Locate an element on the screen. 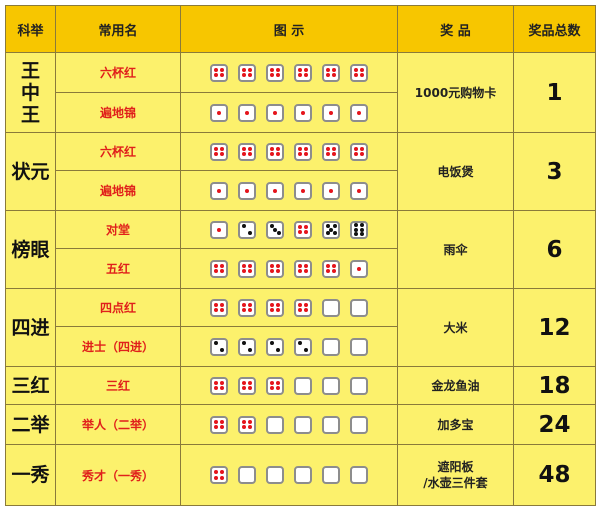  count-cell: 1 is located at coordinates (554, 92).